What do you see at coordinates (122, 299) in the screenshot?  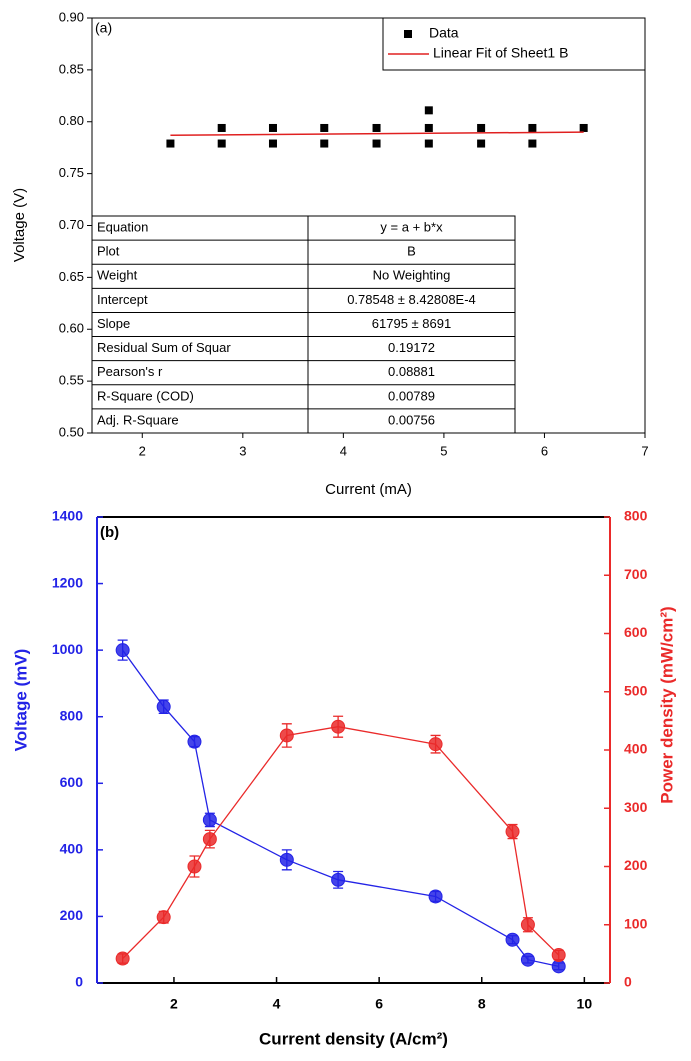 I see `table-cell: Intercept` at bounding box center [122, 299].